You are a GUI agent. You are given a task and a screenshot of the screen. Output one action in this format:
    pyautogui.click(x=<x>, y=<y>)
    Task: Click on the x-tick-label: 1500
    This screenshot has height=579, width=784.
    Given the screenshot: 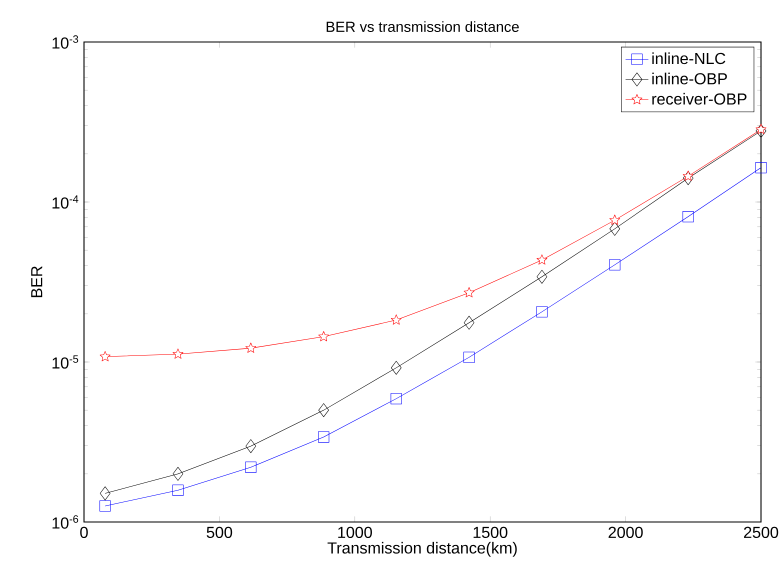 What is the action you would take?
    pyautogui.click(x=491, y=532)
    